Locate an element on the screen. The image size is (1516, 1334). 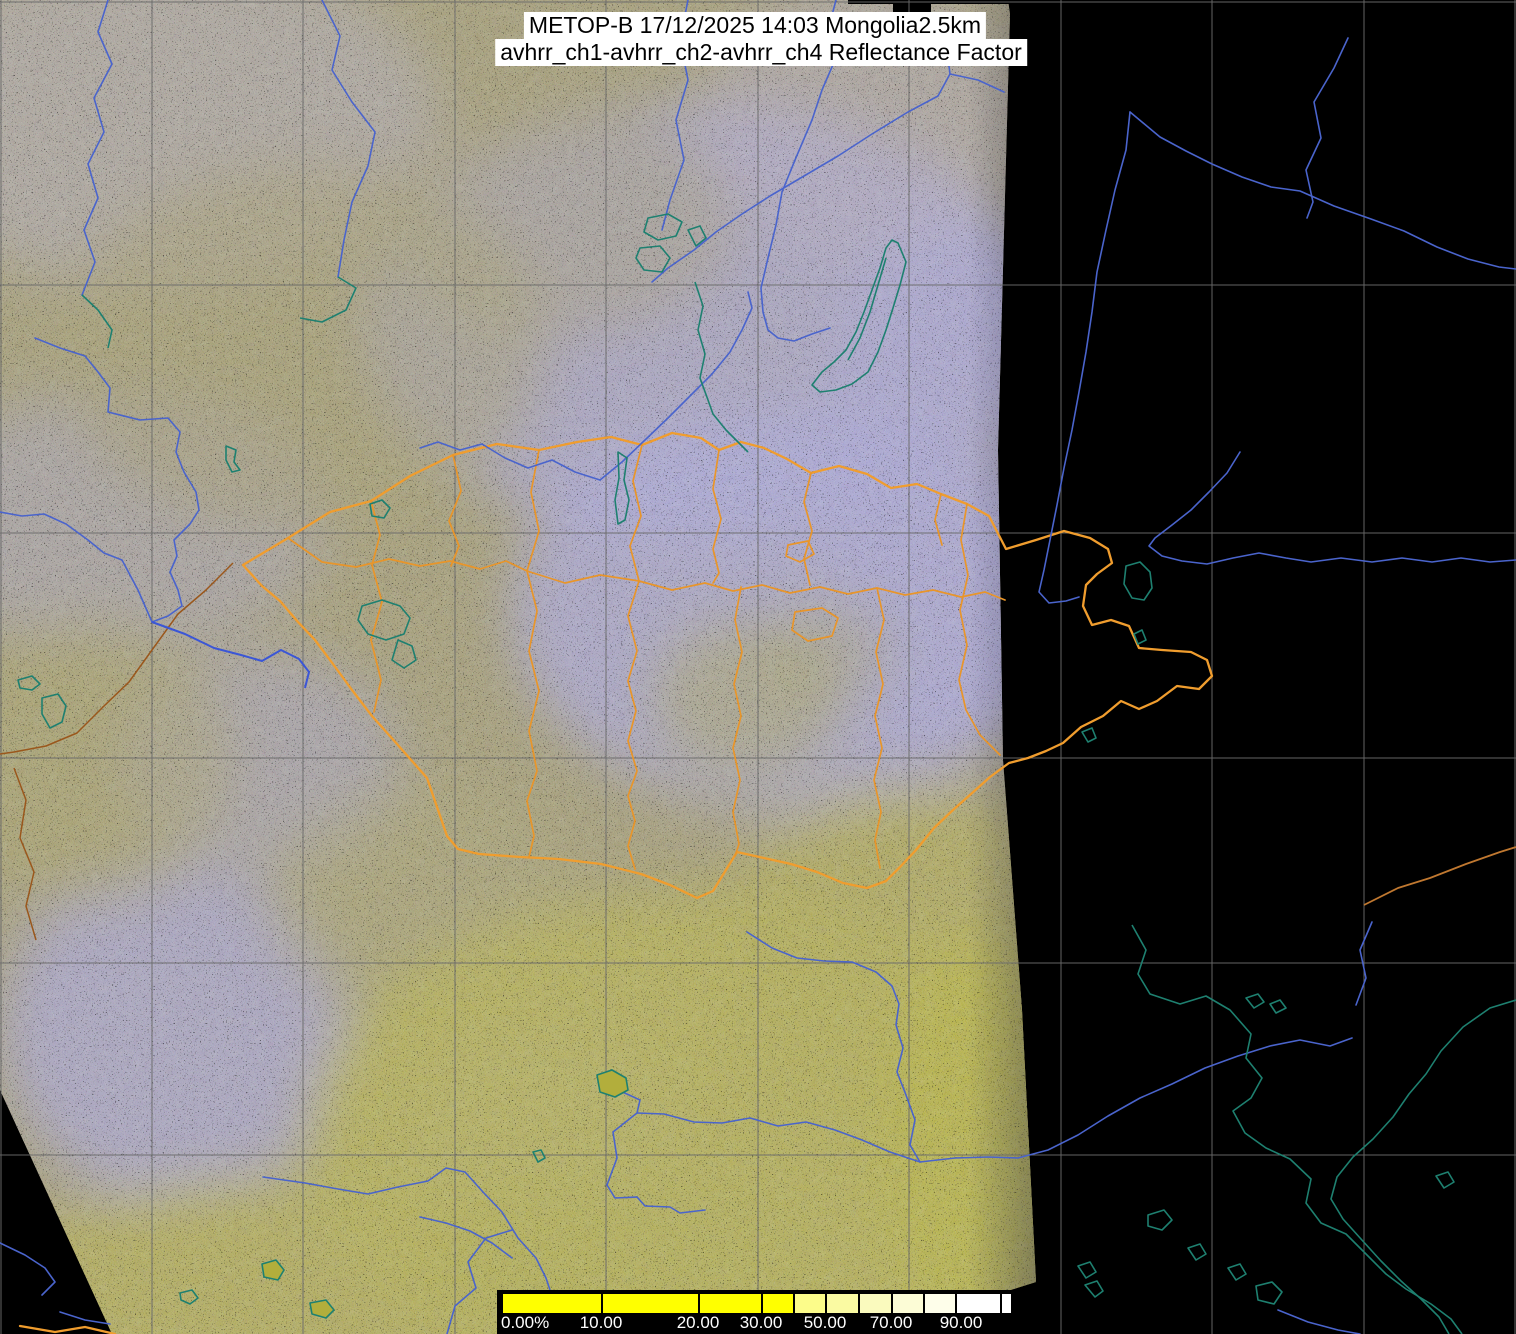
product-title-line1: METOP-B 17/12/2025 14:03 Mongolia2.5km is located at coordinates (755, 25).